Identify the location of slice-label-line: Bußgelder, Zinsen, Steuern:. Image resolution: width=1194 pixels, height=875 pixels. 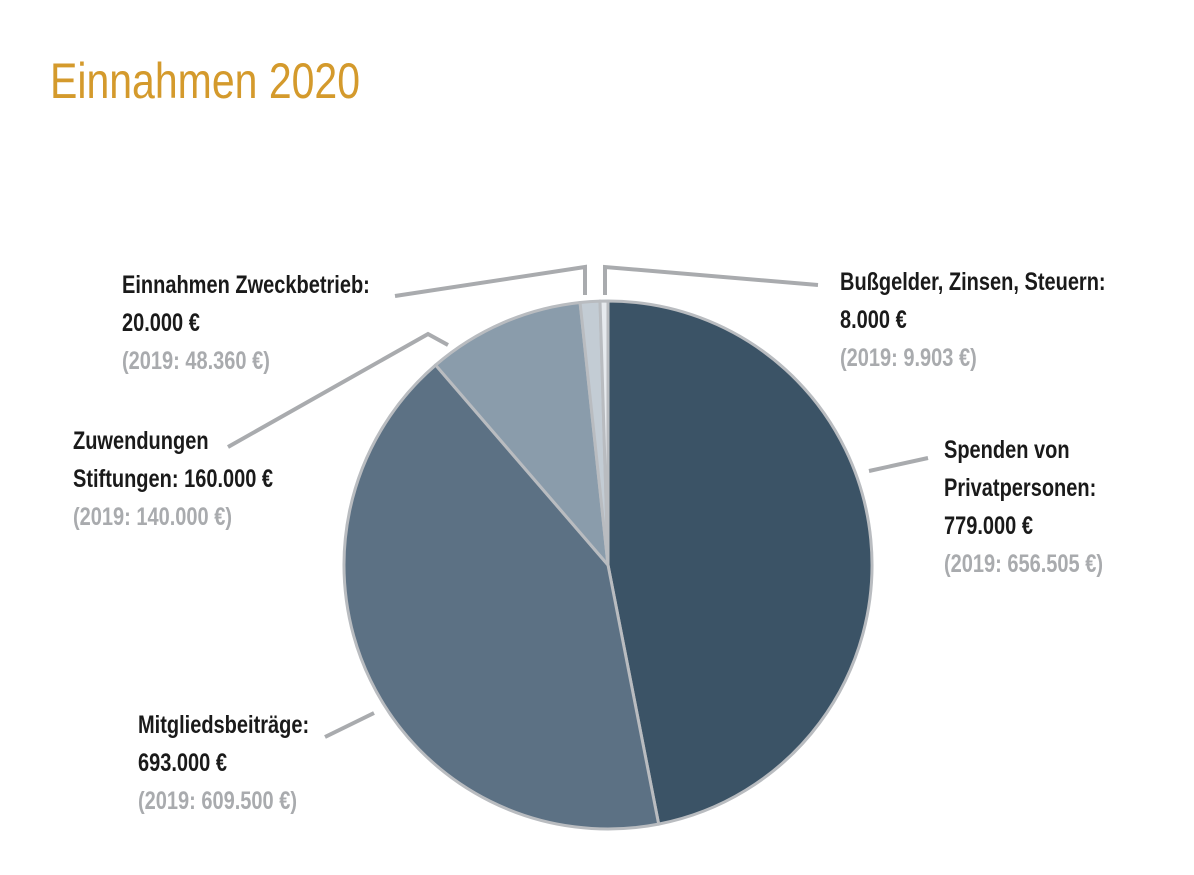
(973, 282).